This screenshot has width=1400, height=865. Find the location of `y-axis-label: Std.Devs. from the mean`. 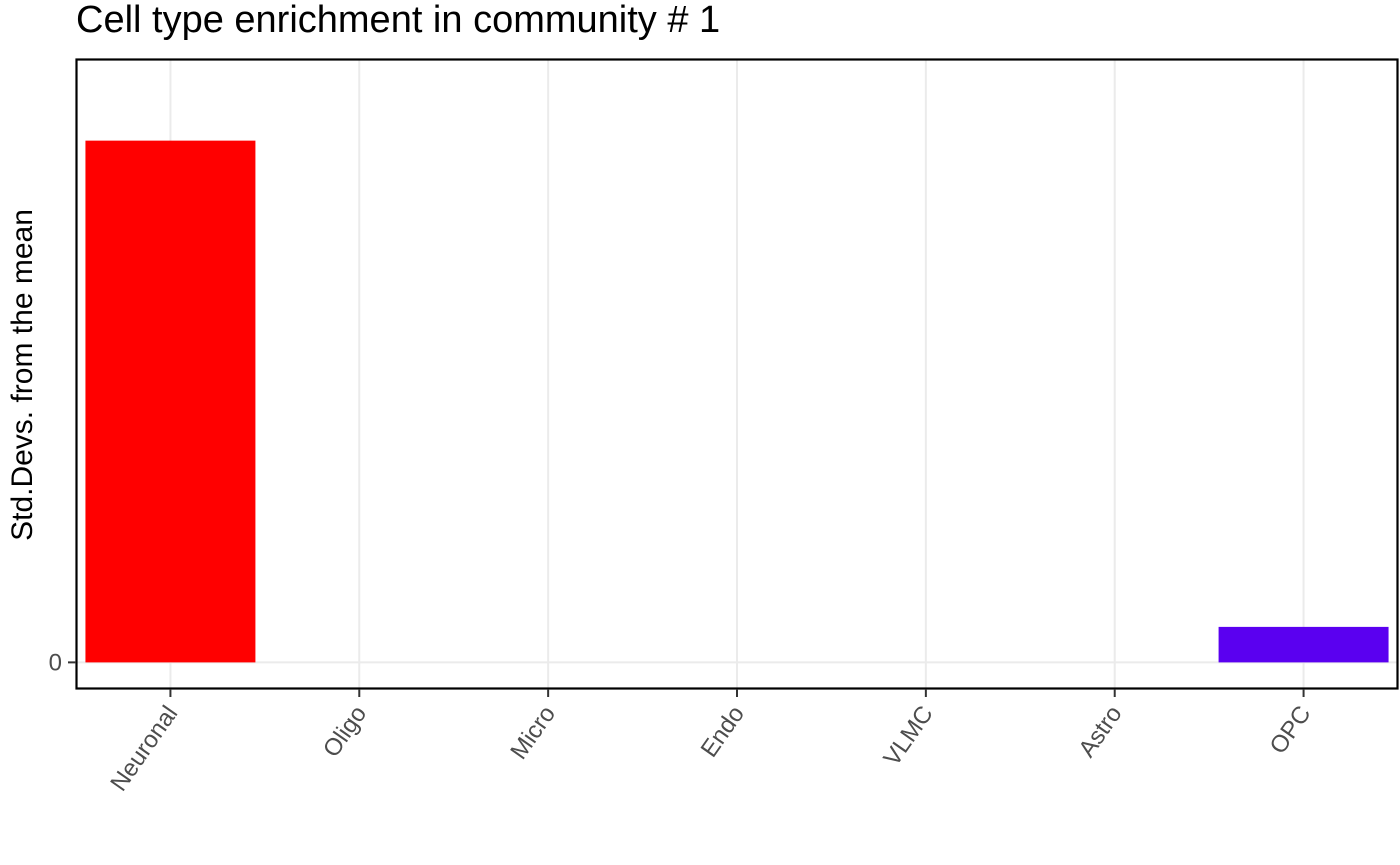

y-axis-label: Std.Devs. from the mean is located at coordinates (22, 375).